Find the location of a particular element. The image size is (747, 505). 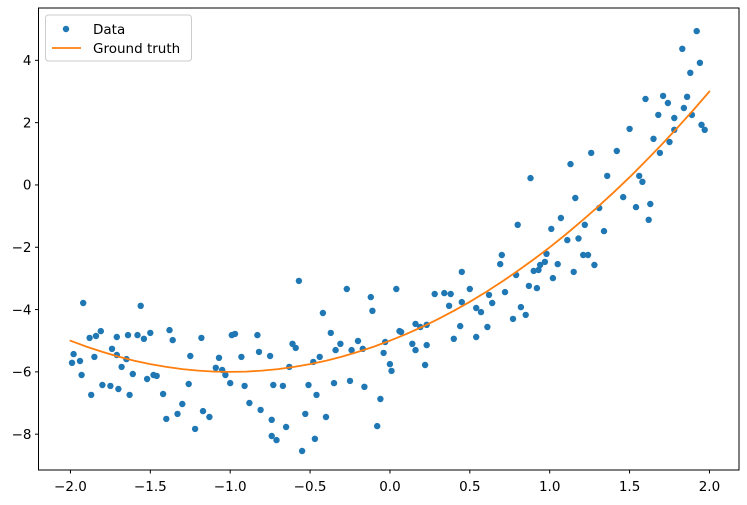

y-tick-label: −6 is located at coordinates (22, 373).